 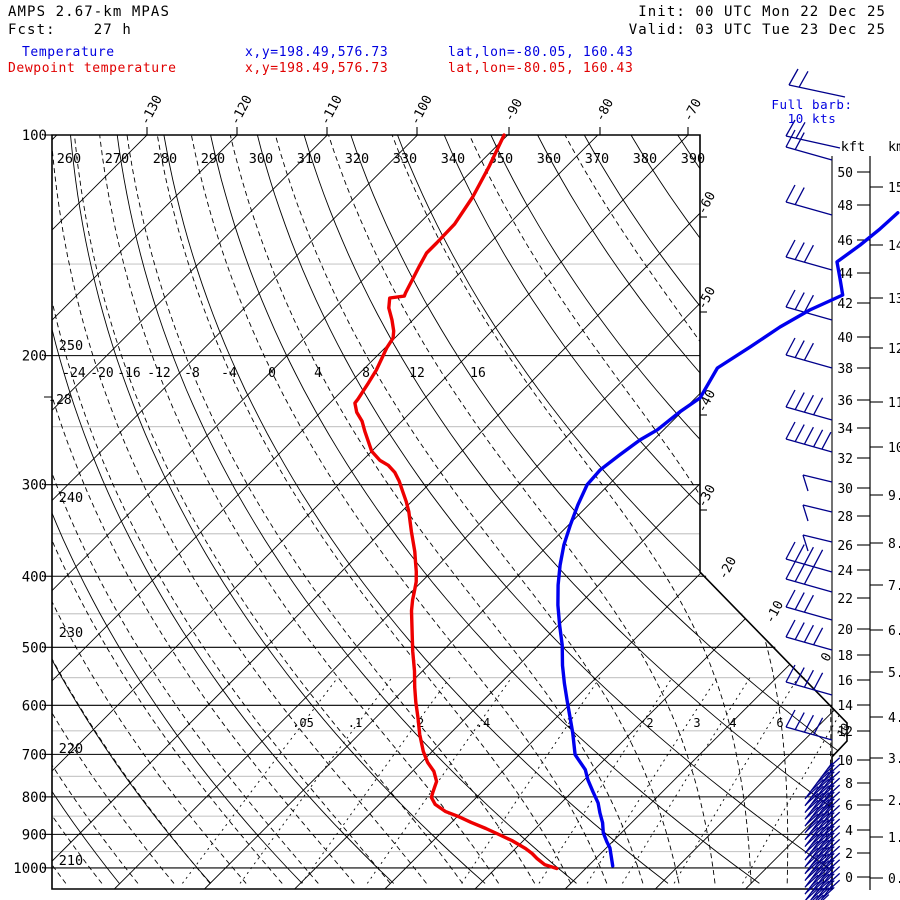 What do you see at coordinates (303, 723) in the screenshot?
I see `svg-text: .05` at bounding box center [303, 723].